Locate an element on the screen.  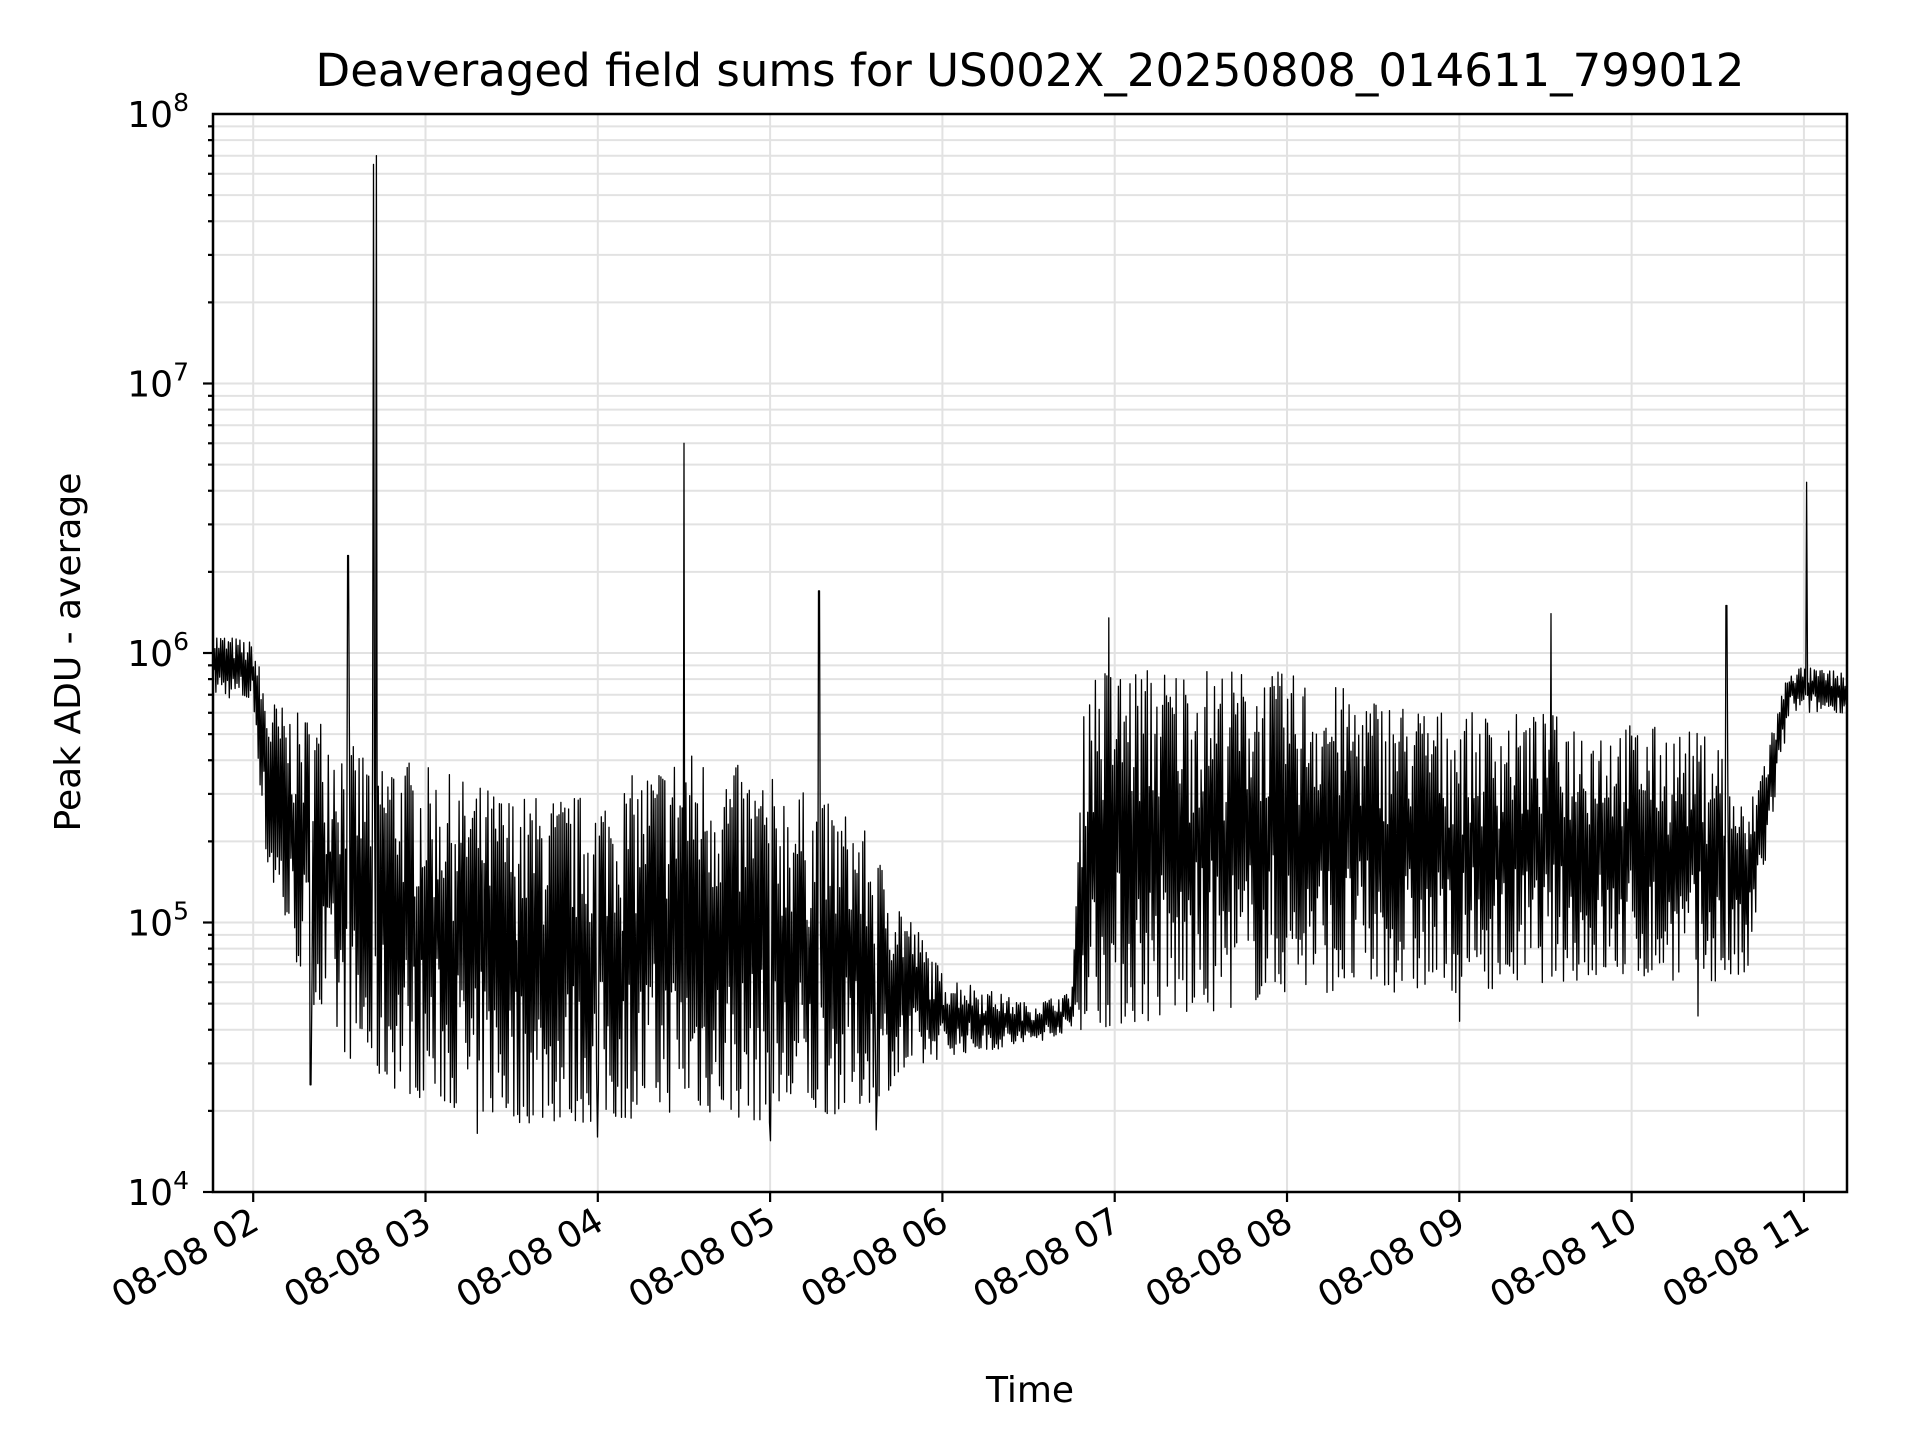
y-tick-label-exponent: 6 is located at coordinates (181, 641).